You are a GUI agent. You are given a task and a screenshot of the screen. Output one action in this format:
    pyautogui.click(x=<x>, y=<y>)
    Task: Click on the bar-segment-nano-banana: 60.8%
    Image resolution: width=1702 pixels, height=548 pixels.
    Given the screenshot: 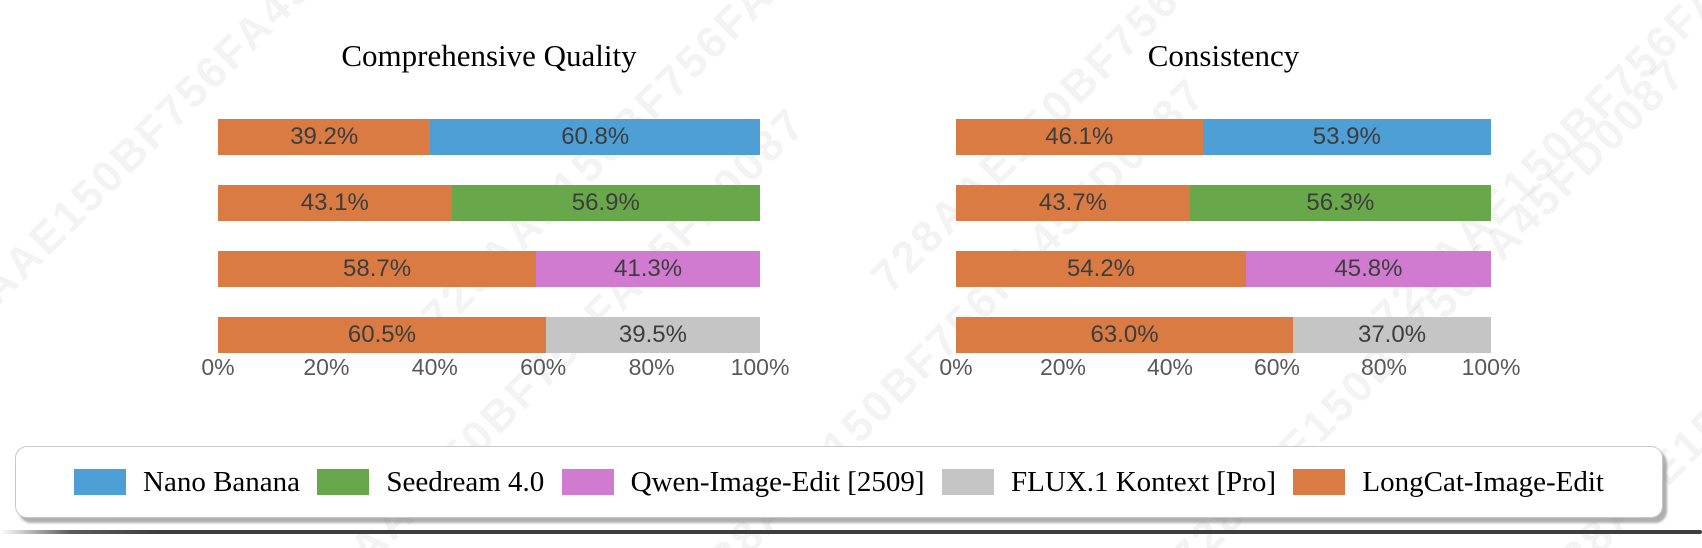 What is the action you would take?
    pyautogui.click(x=595, y=137)
    